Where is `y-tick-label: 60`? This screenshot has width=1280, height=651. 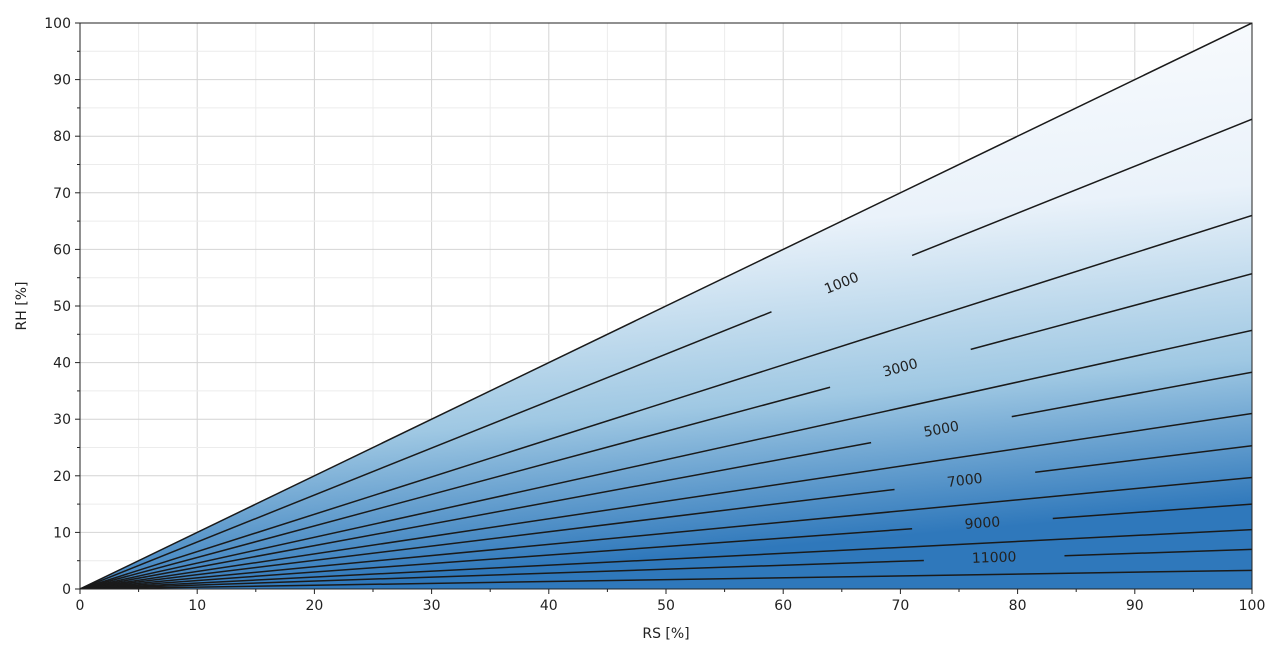 y-tick-label: 60 is located at coordinates (62, 250).